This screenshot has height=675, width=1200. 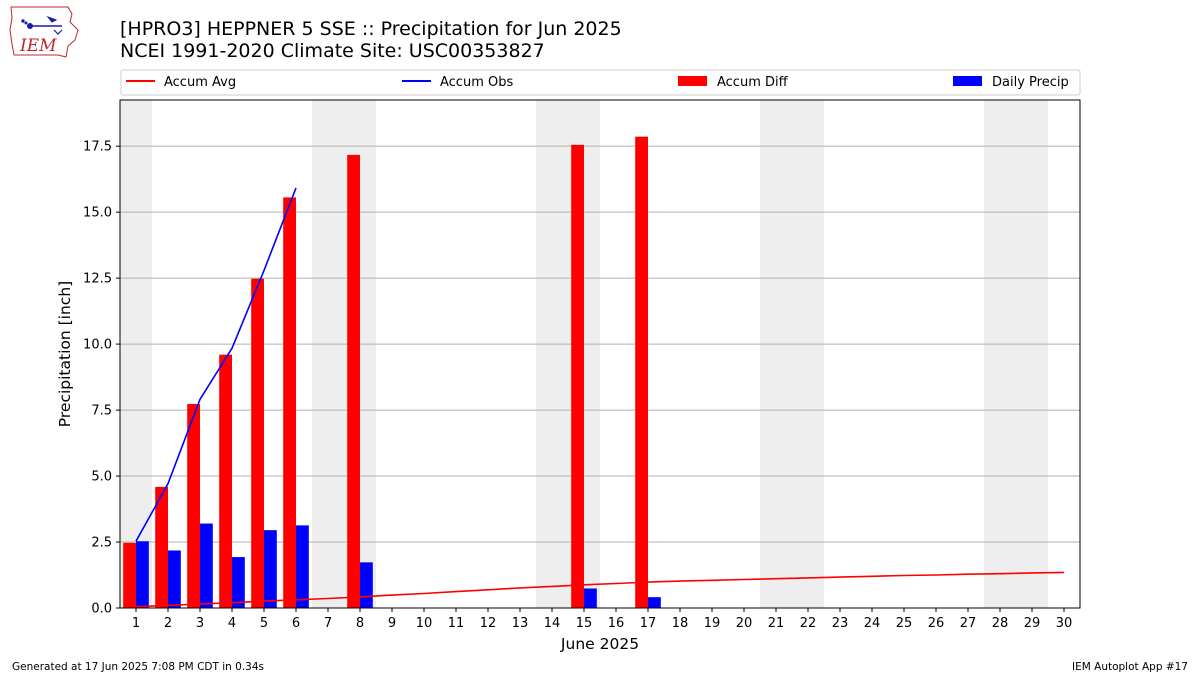 I want to click on legend-label-accum-obs: Accum Obs, so click(x=476, y=82).